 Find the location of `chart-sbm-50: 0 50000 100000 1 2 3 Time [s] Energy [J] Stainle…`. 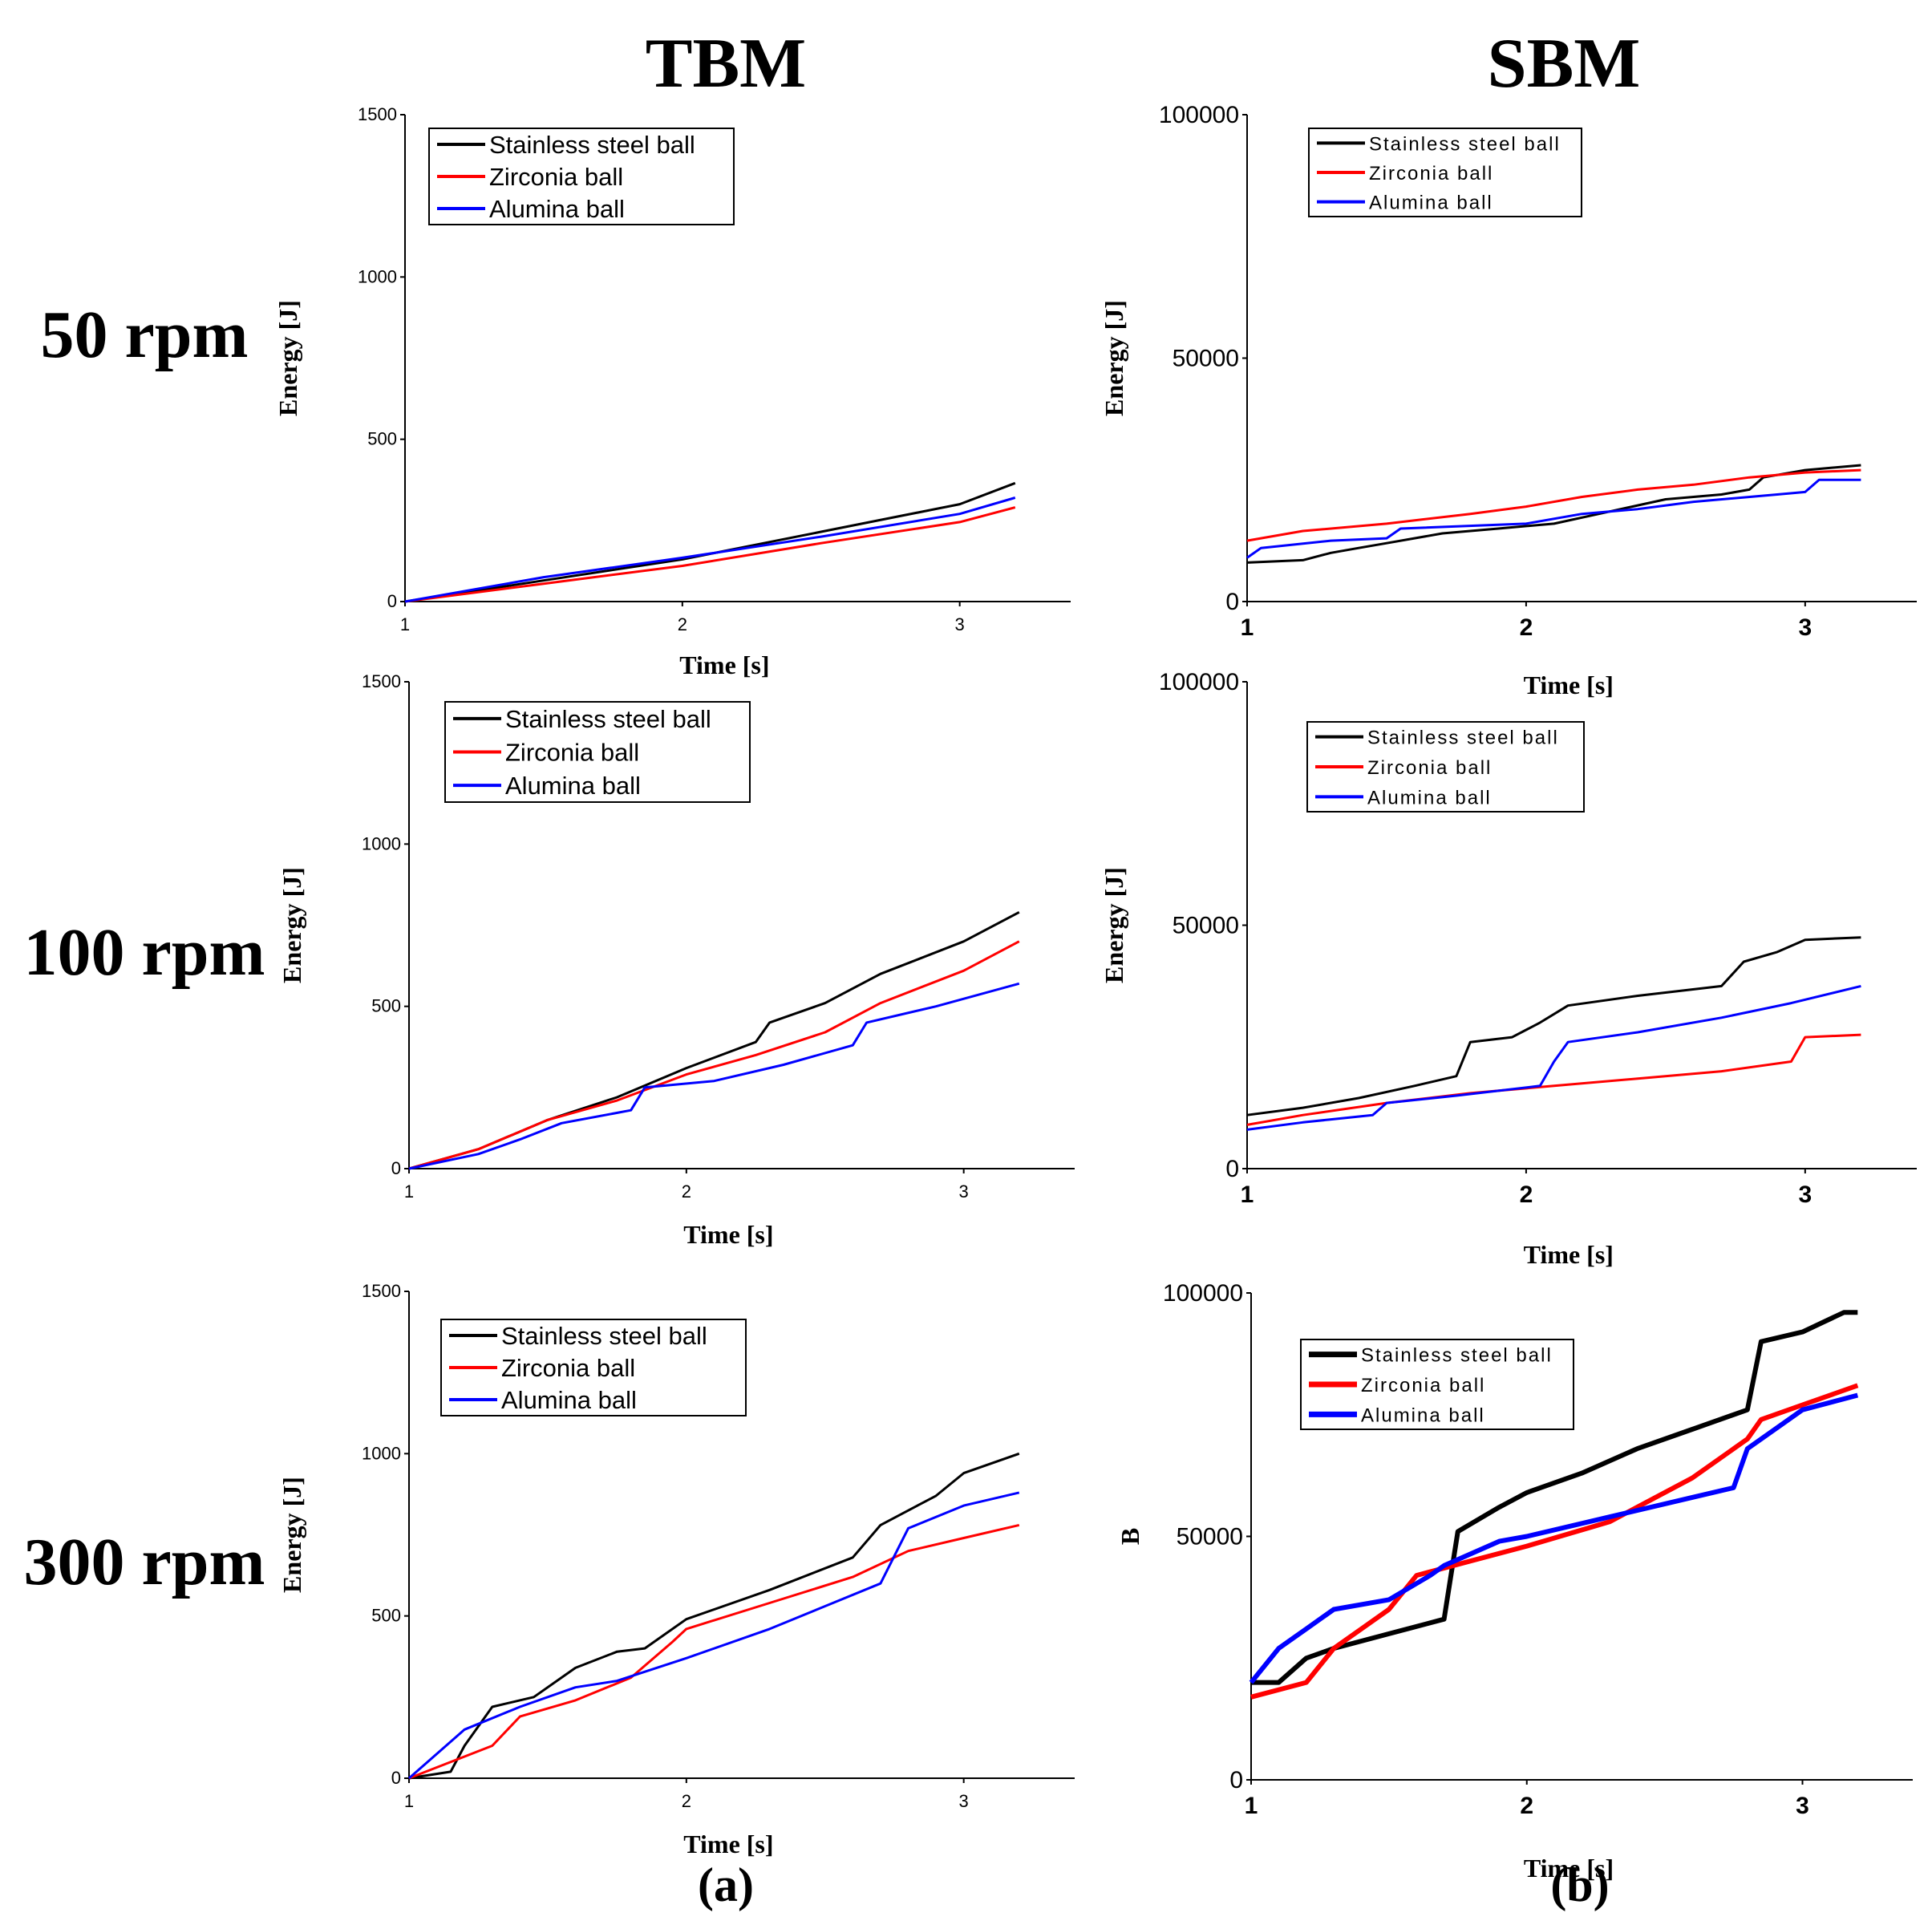

chart-sbm-50: 0 50000 100000 1 2 3 Time [s] Energy [J] Stainle… is located at coordinates (1508, 400).